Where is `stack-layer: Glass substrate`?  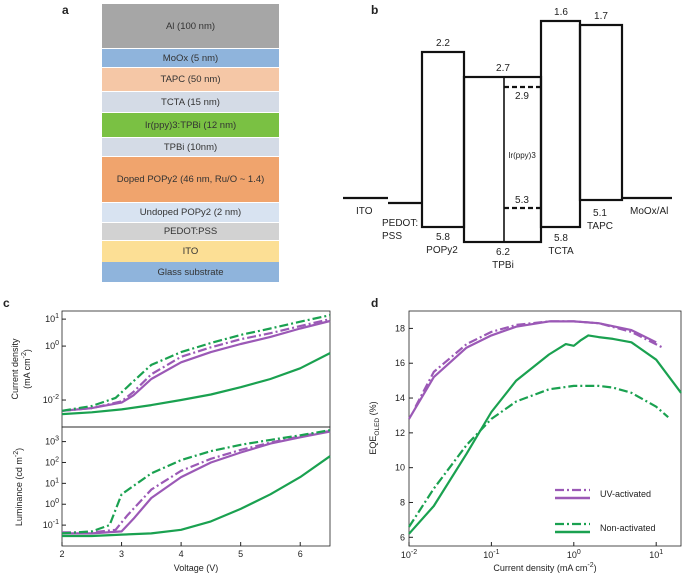 stack-layer: Glass substrate is located at coordinates (190, 272).